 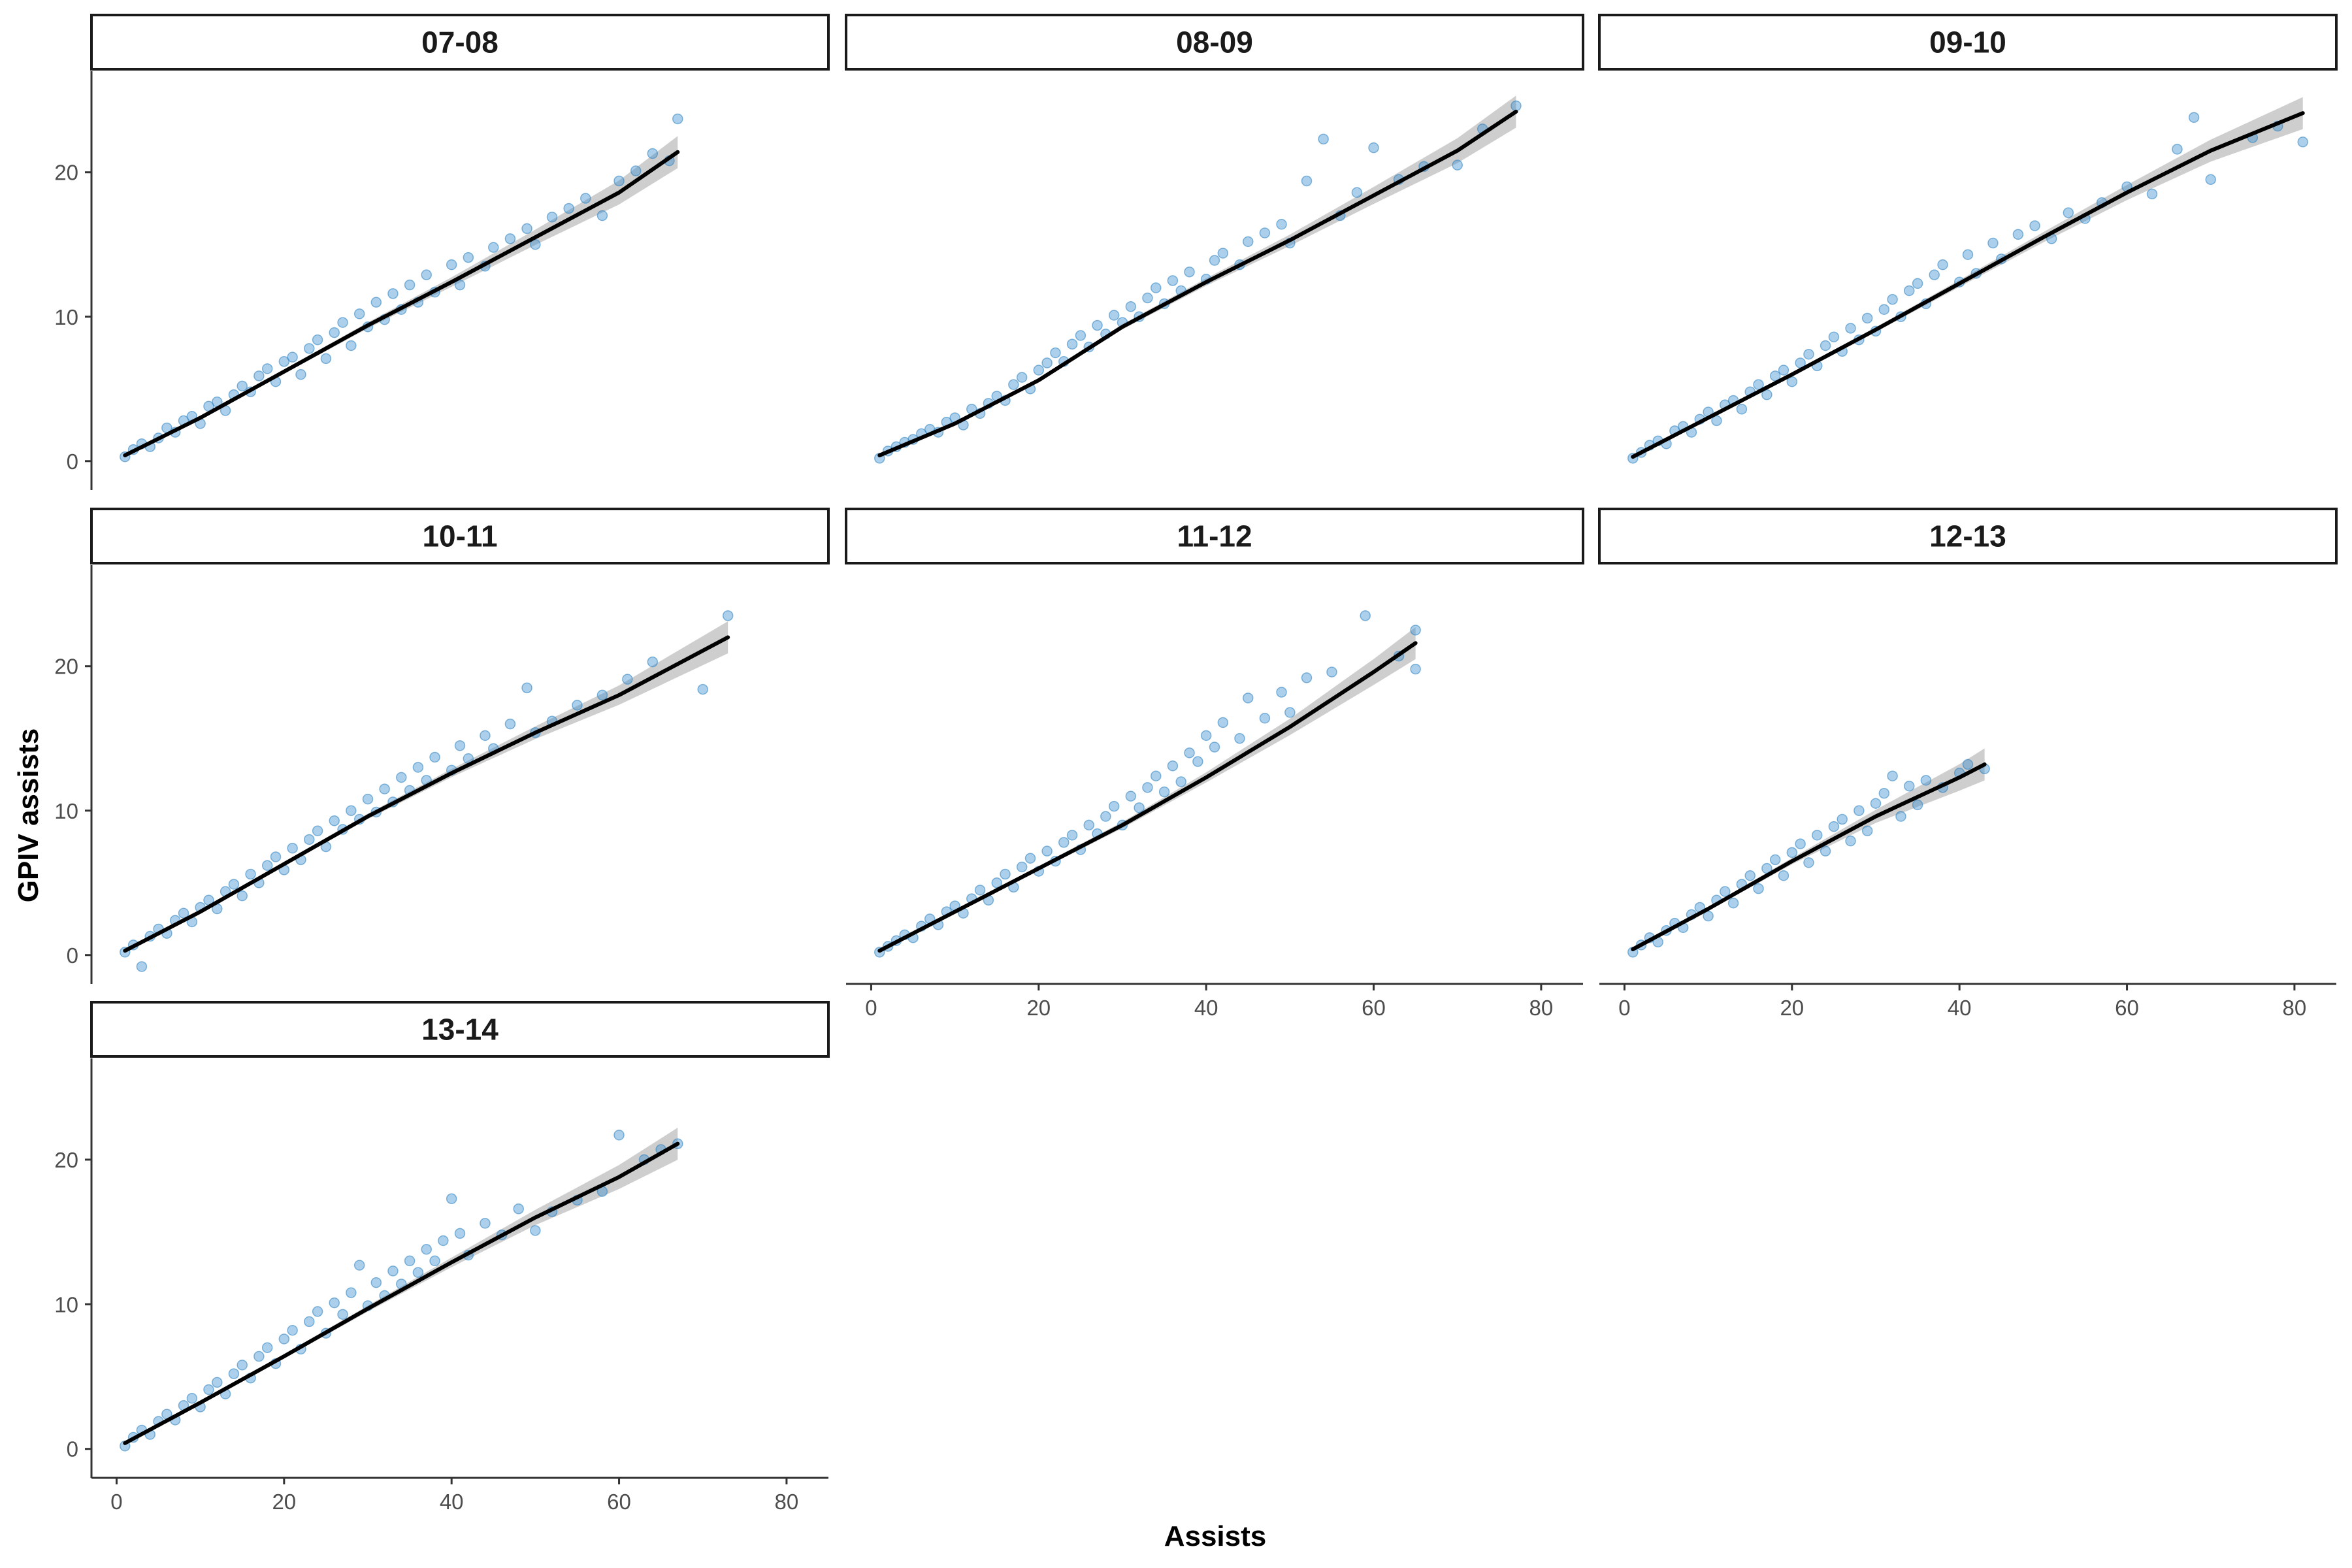 I want to click on fit-line, so click(x=1197, y=283).